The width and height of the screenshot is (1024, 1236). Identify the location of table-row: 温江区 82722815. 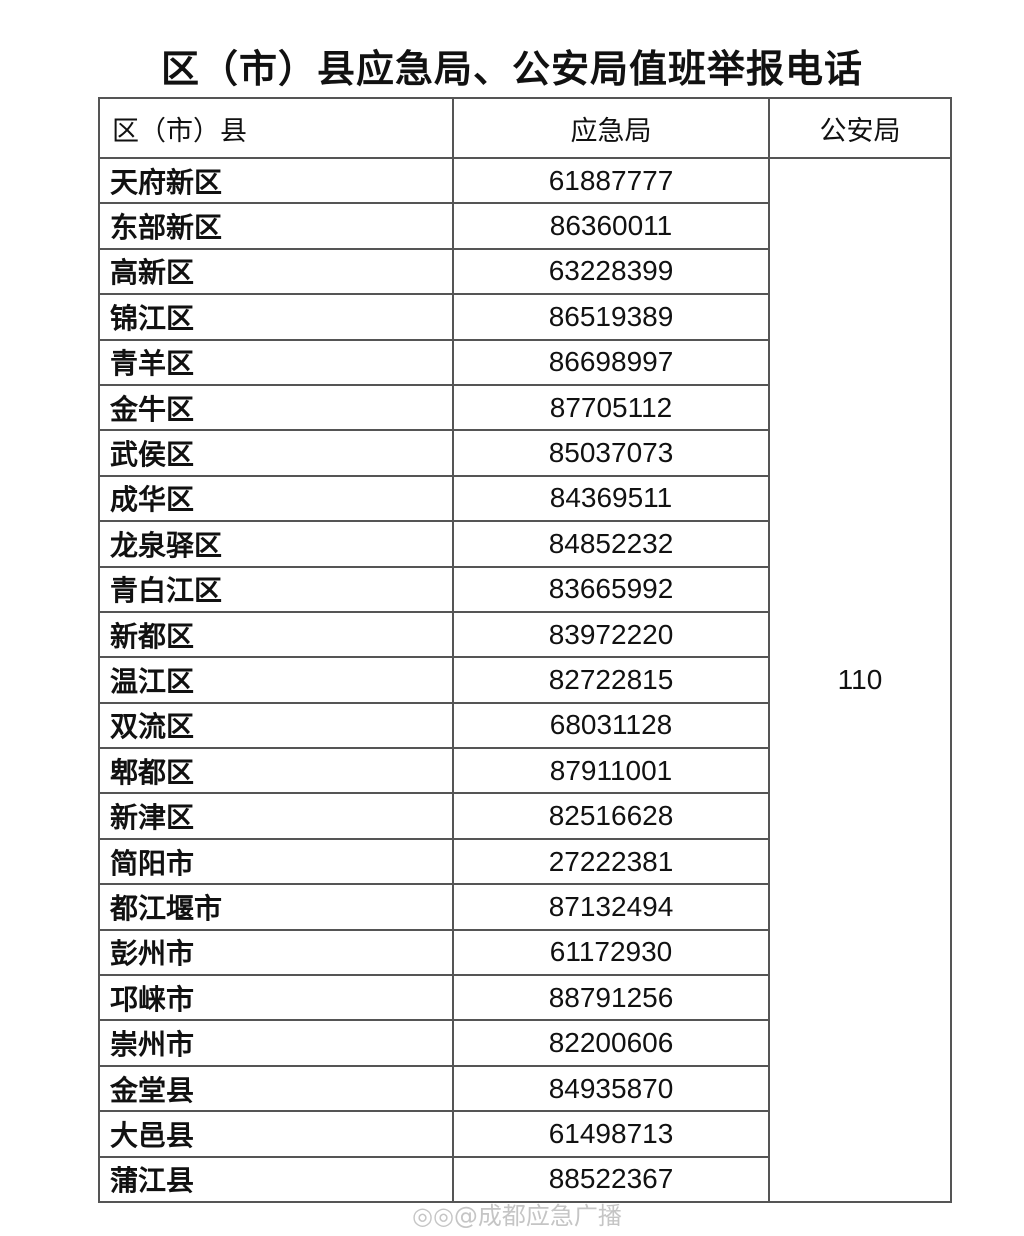
(524, 680).